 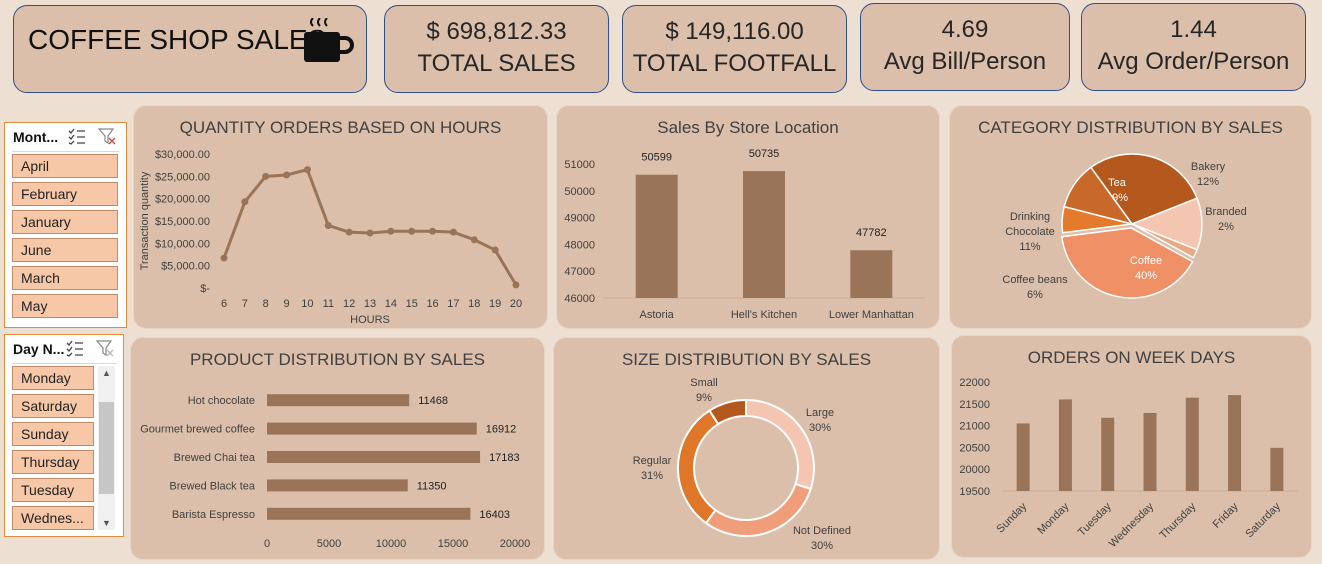 I want to click on x-tick-label: 8, so click(x=266, y=304).